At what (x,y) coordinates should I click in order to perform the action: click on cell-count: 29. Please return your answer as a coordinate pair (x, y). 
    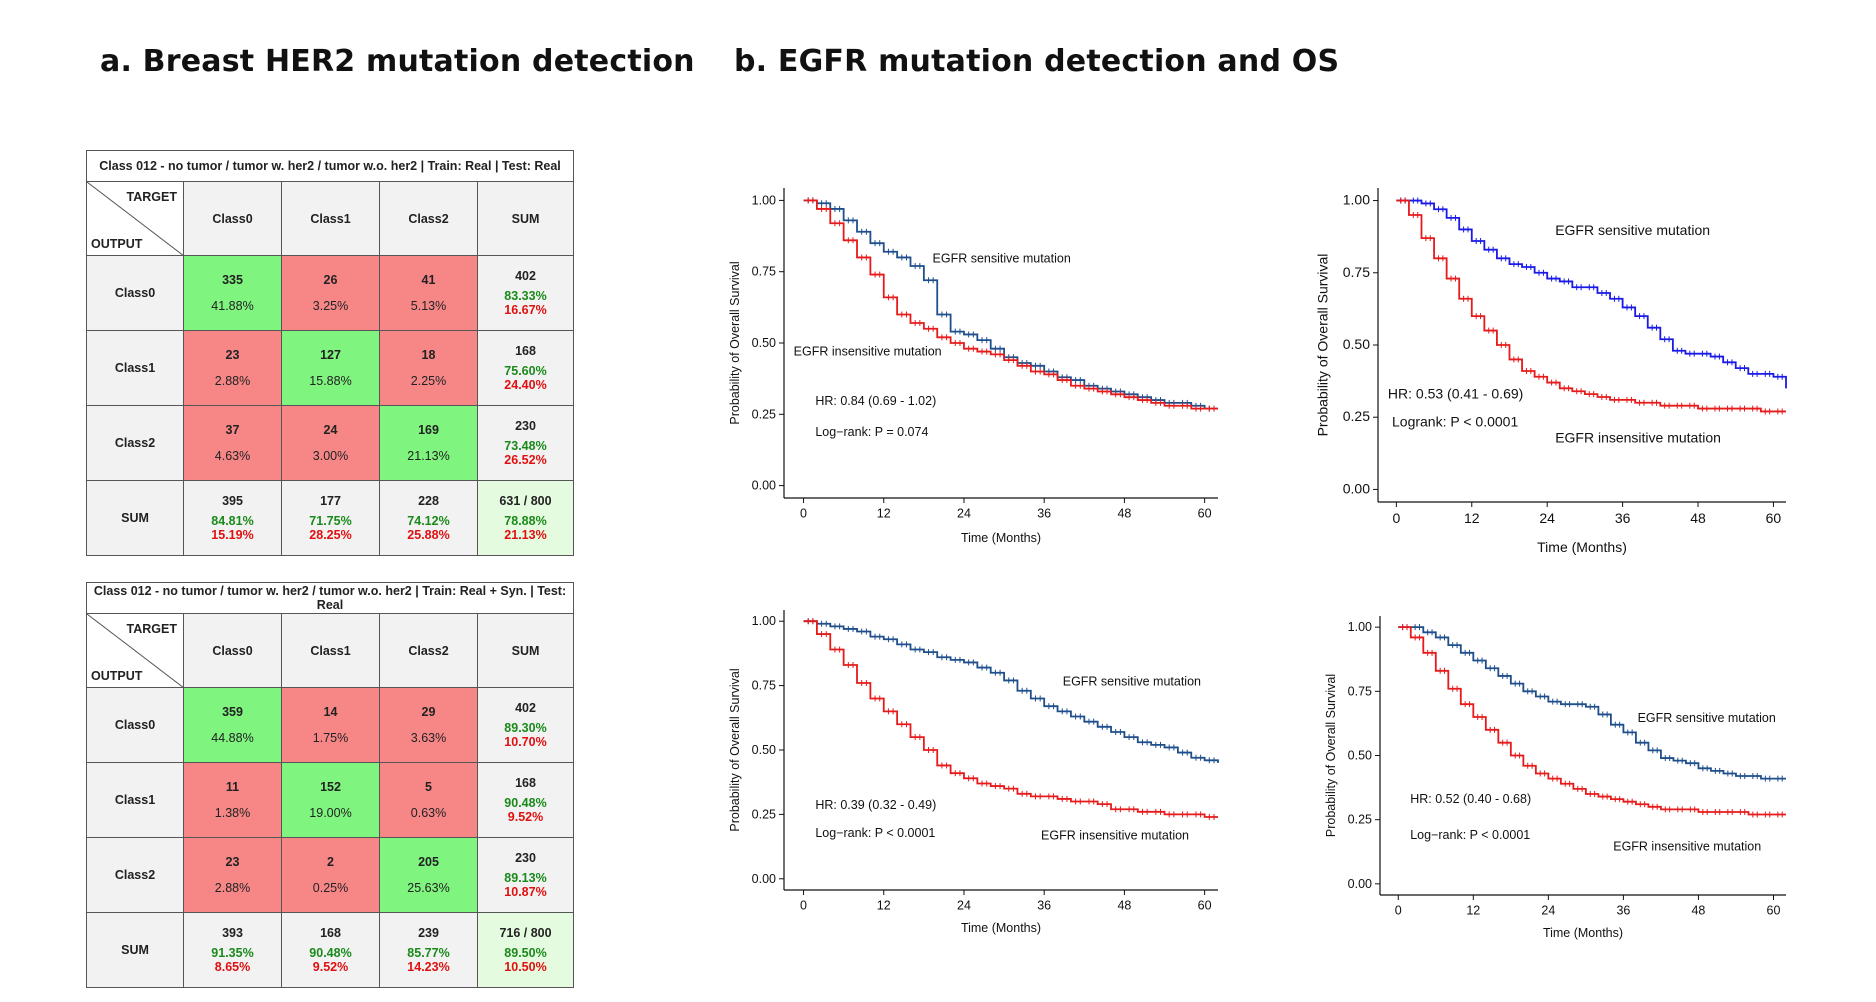
    Looking at the image, I should click on (428, 712).